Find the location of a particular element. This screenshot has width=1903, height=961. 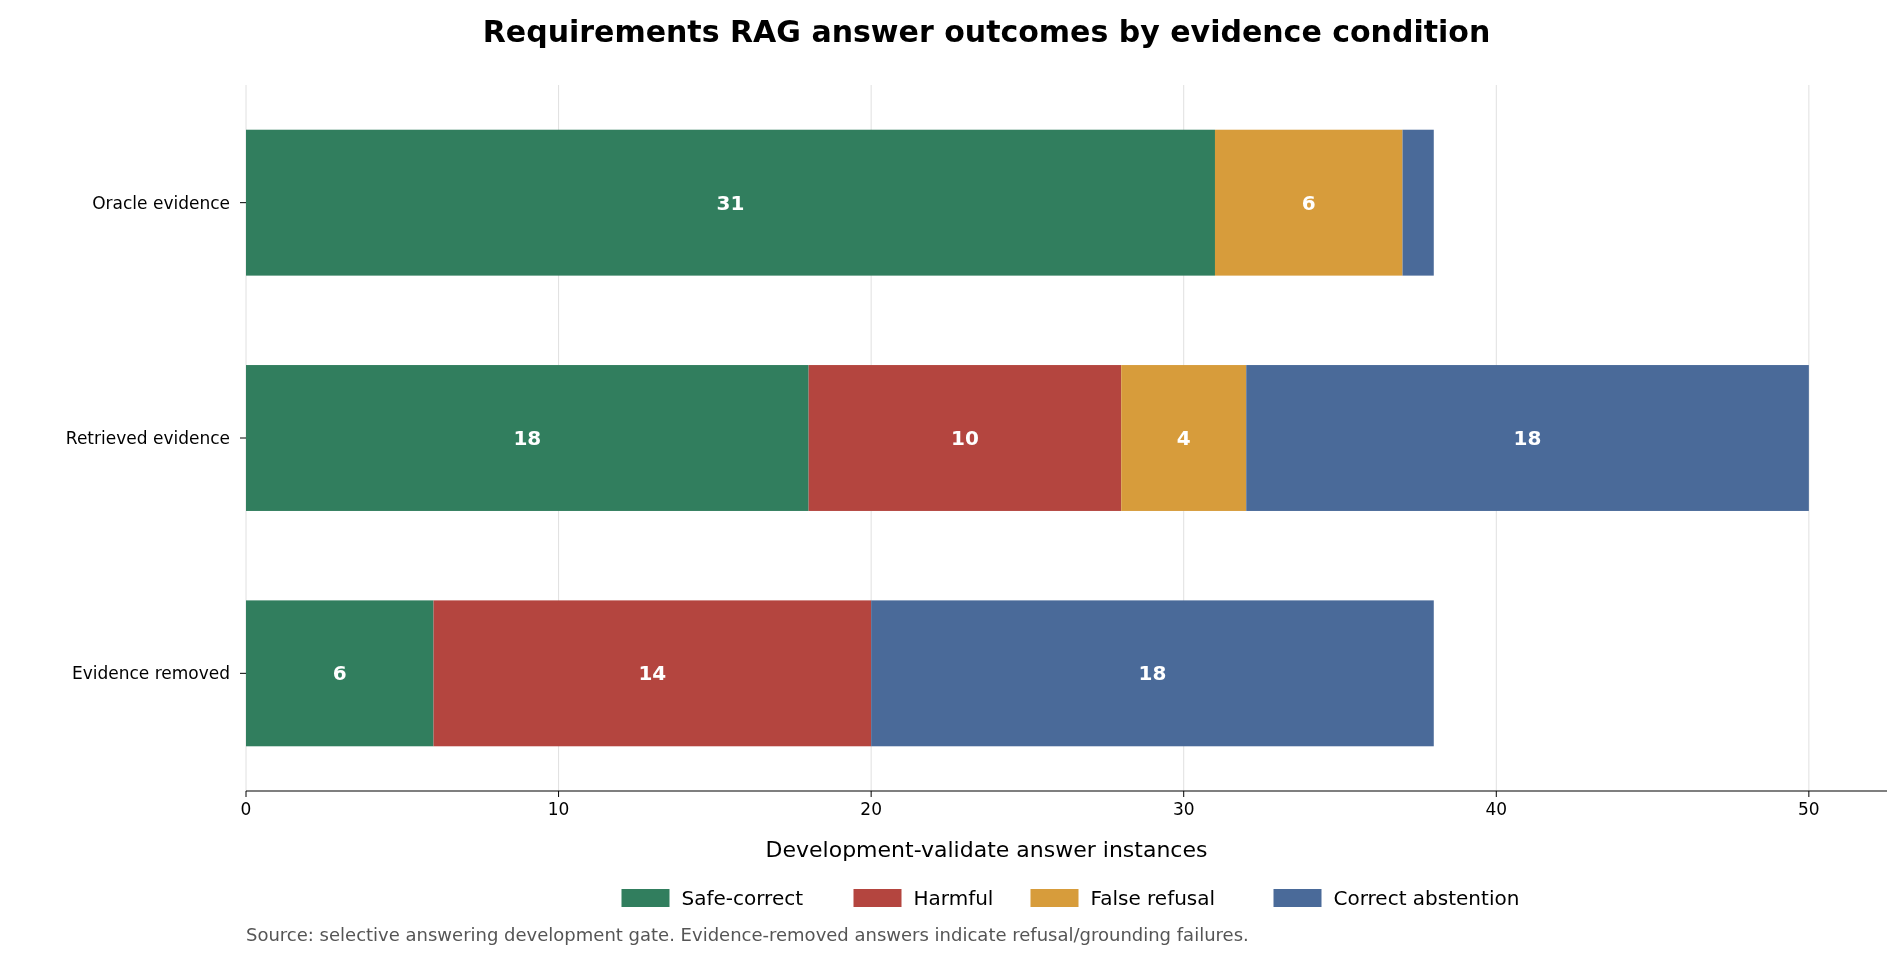

x-tick-label: 50 is located at coordinates (1809, 809).